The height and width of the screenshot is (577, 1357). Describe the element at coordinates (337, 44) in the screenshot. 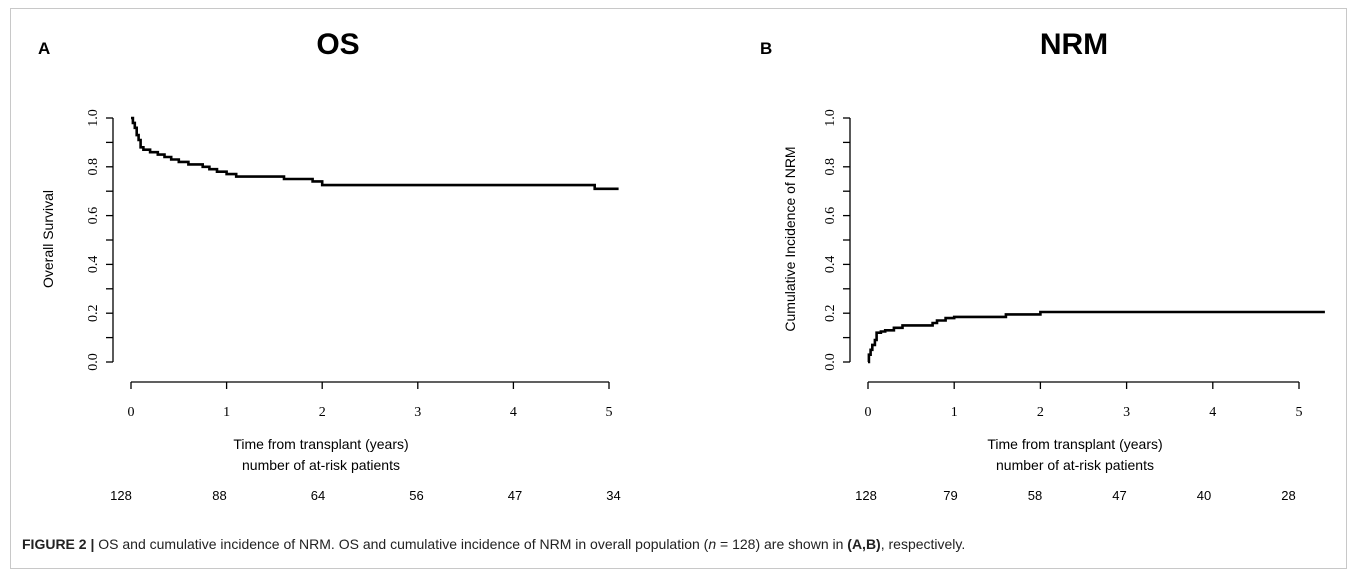

I see `chart-title: OS` at that location.